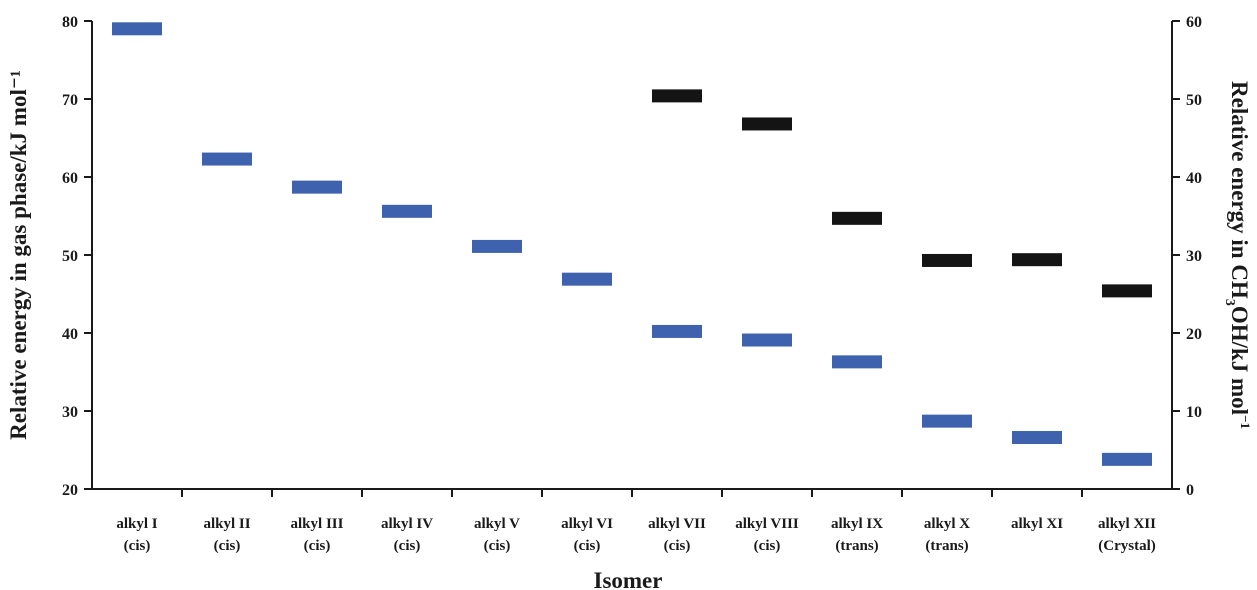  Describe the element at coordinates (70, 412) in the screenshot. I see `left-axis-tick-label: 30` at that location.